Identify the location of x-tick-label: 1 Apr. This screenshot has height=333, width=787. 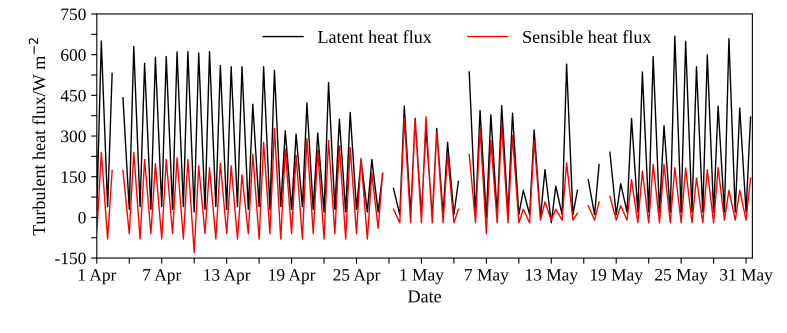
(97, 276).